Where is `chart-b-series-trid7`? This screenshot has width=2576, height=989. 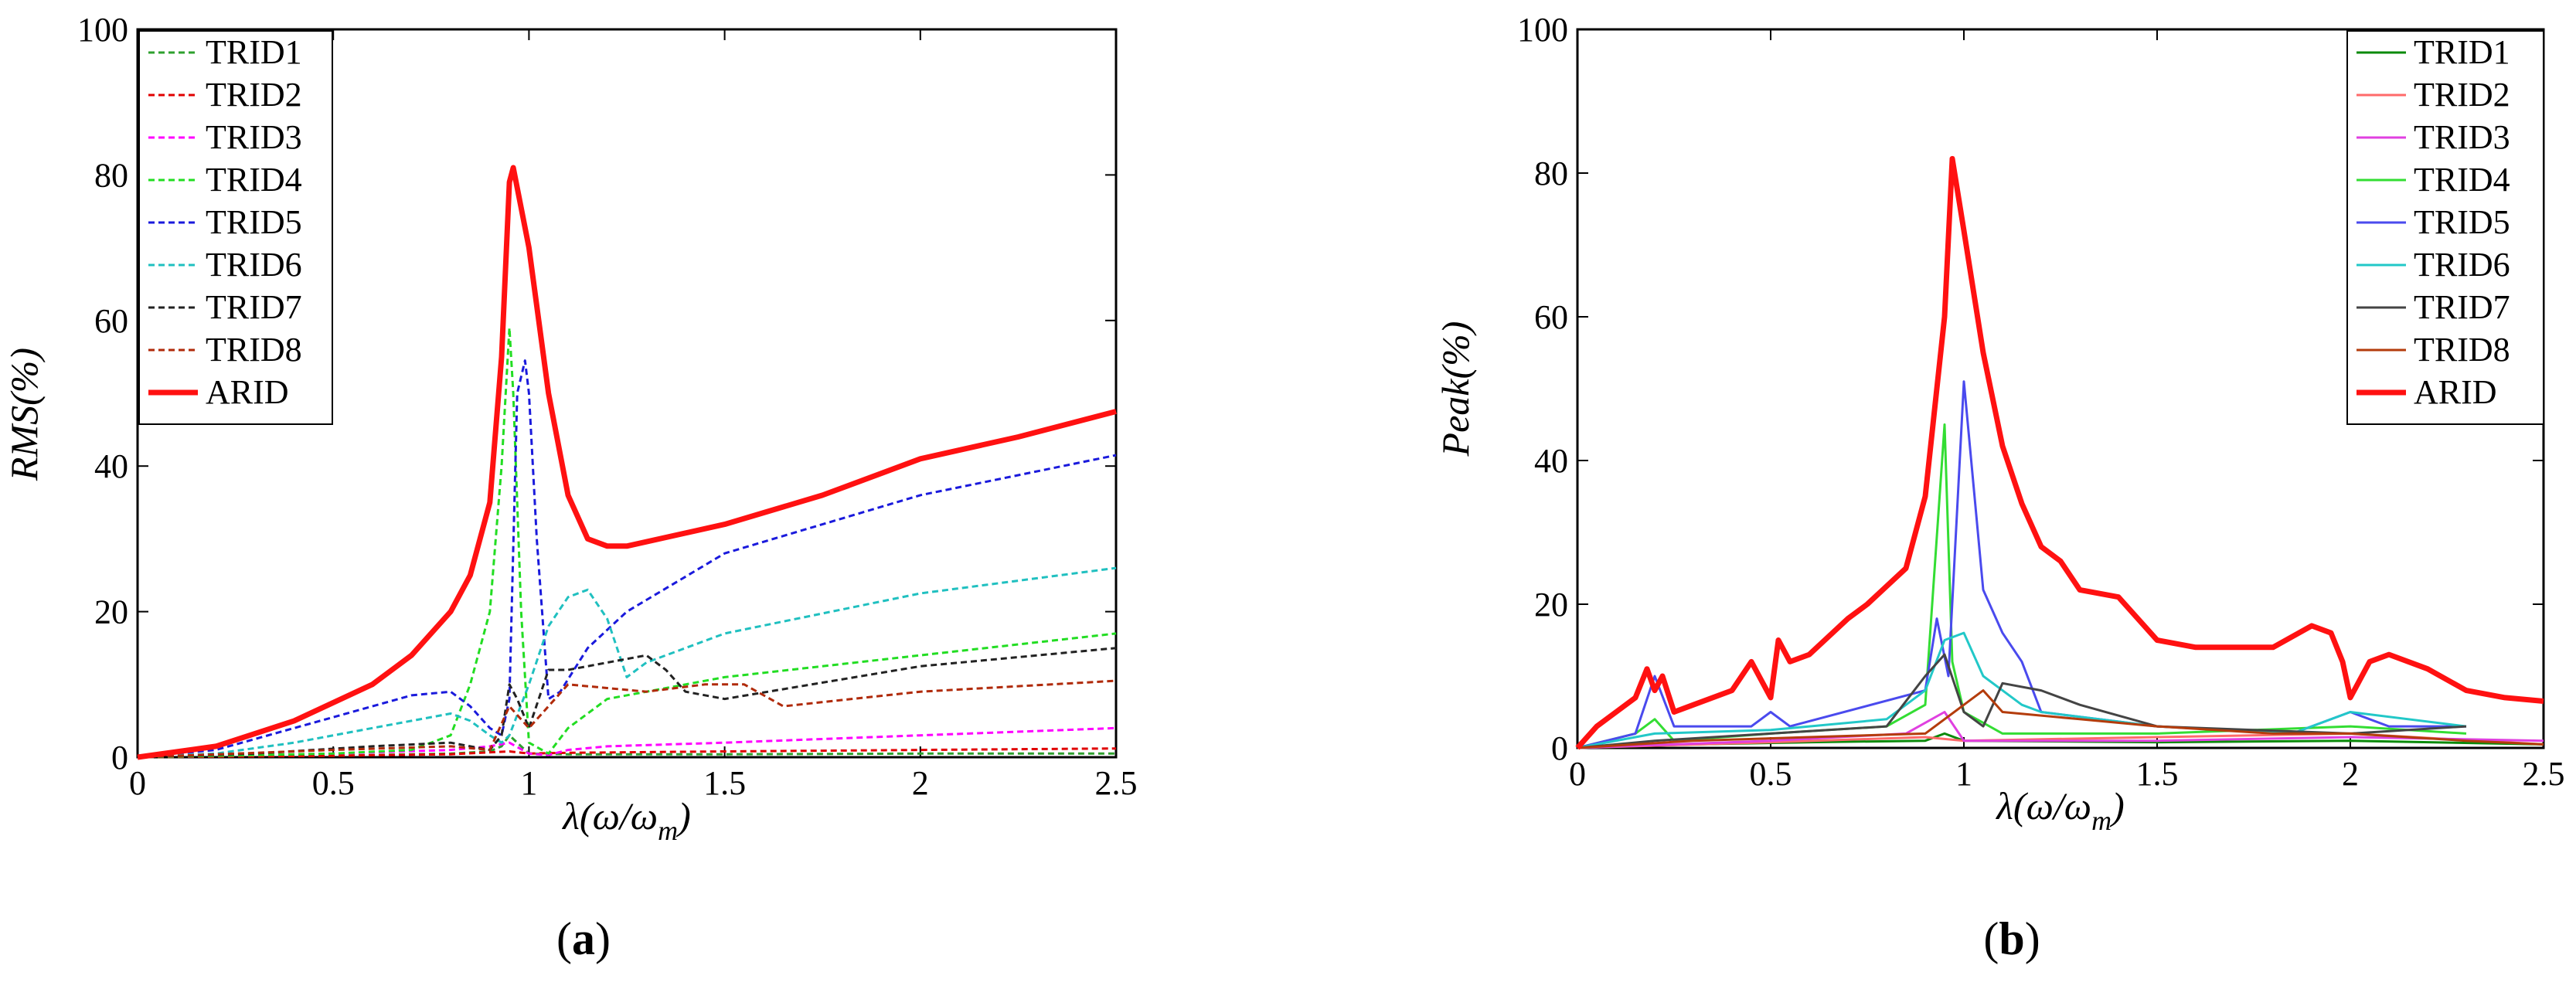 chart-b-series-trid7 is located at coordinates (2022, 701).